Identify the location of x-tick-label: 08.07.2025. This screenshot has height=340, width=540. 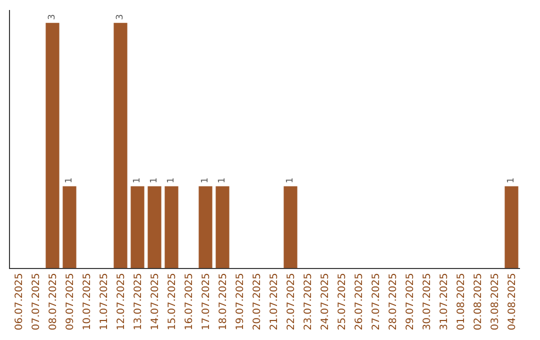
(53, 301).